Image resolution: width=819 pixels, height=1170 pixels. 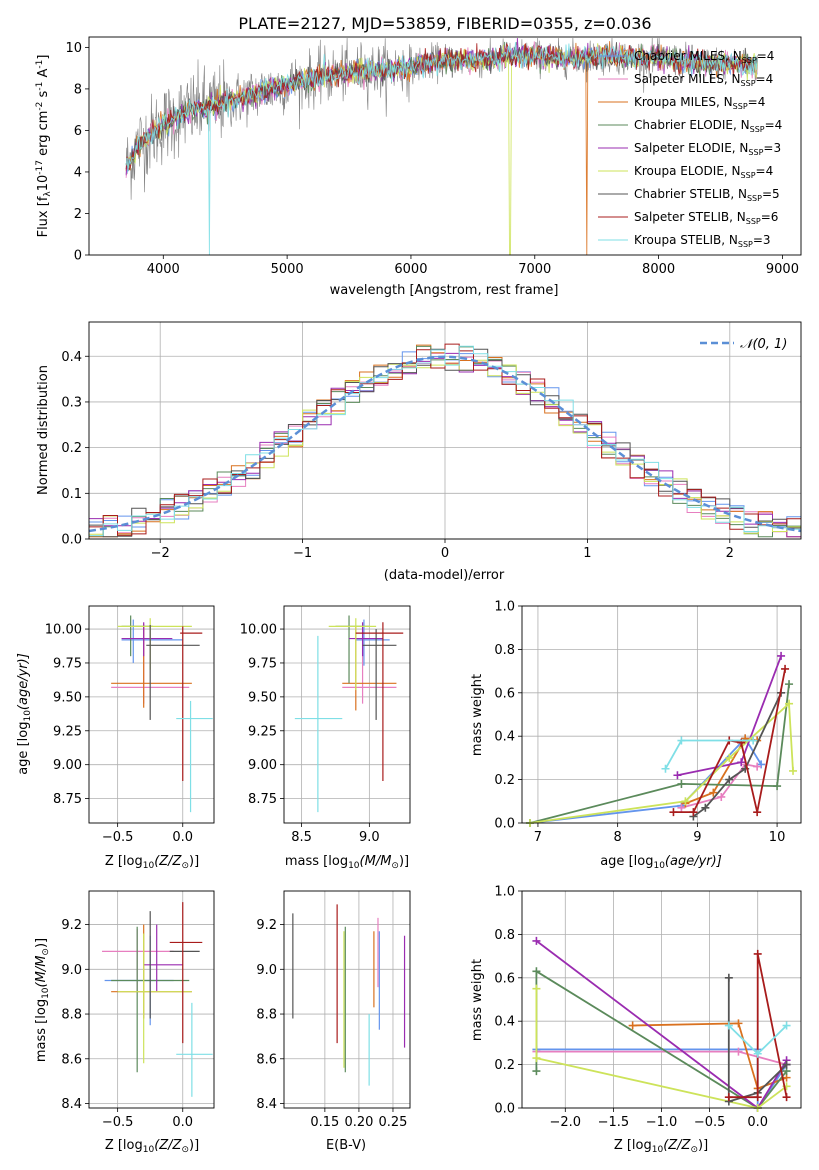 I want to click on x-tick-label: 9000, so click(x=782, y=269).